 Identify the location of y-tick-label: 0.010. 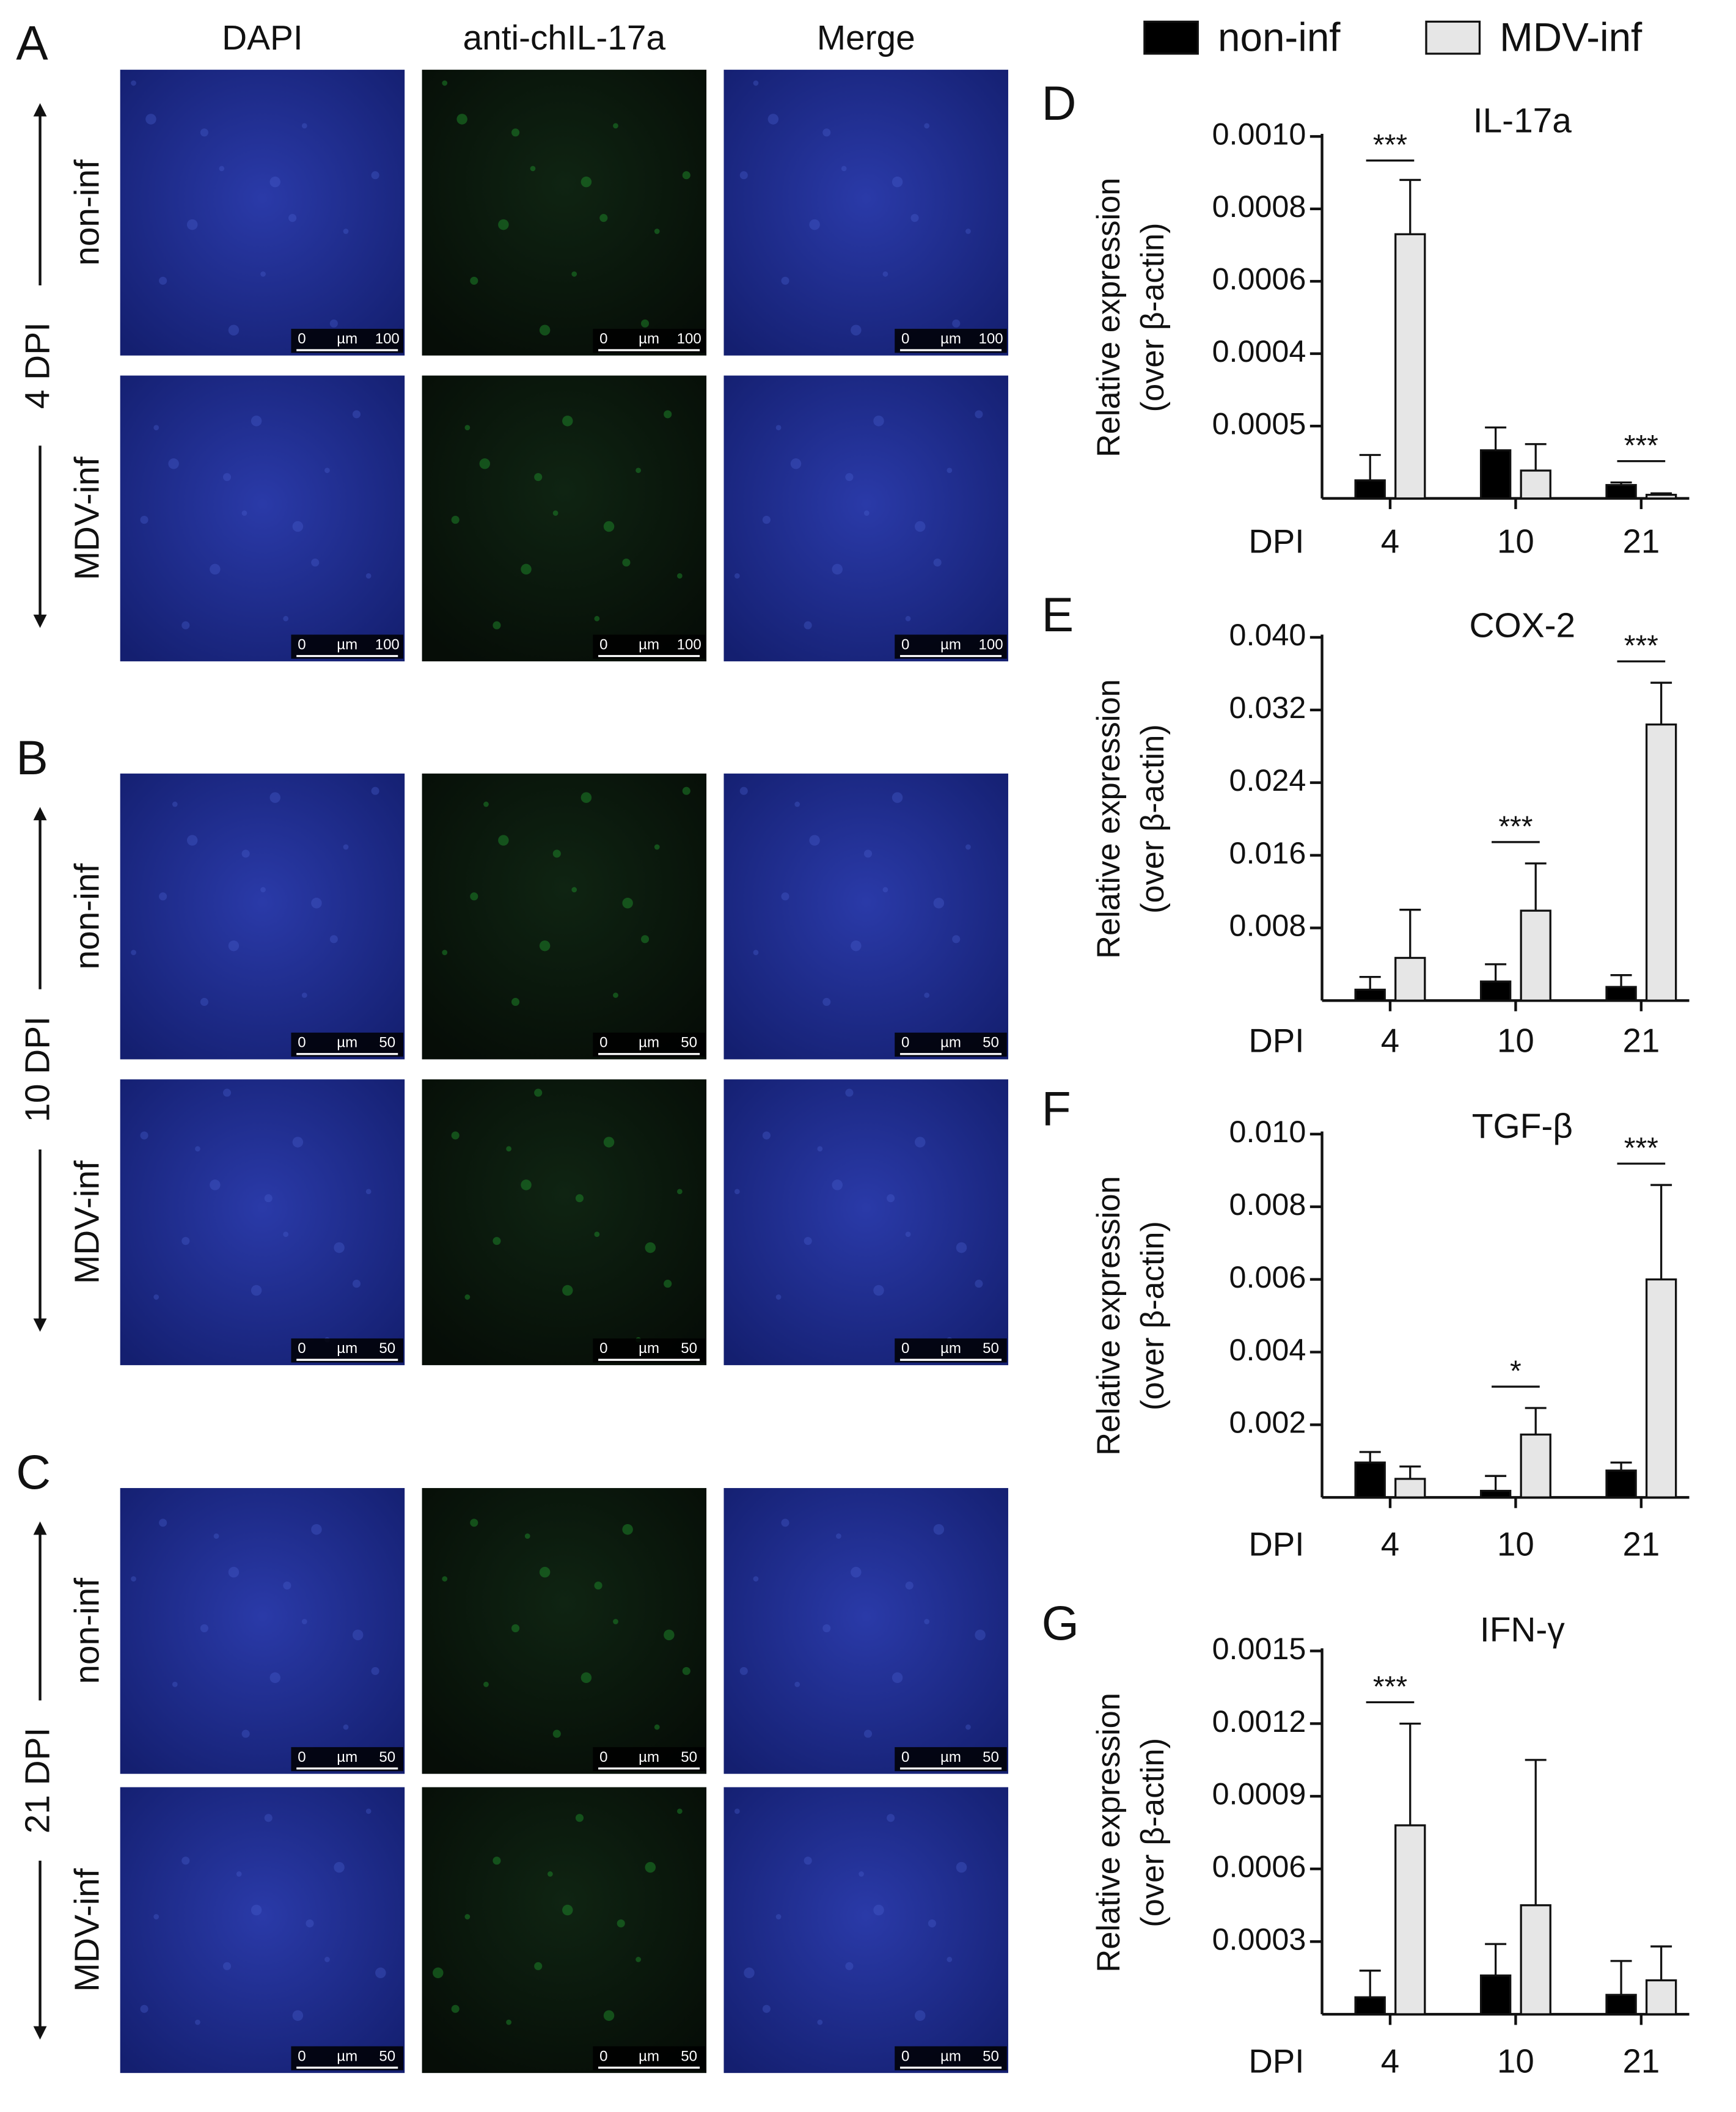
(1267, 1132).